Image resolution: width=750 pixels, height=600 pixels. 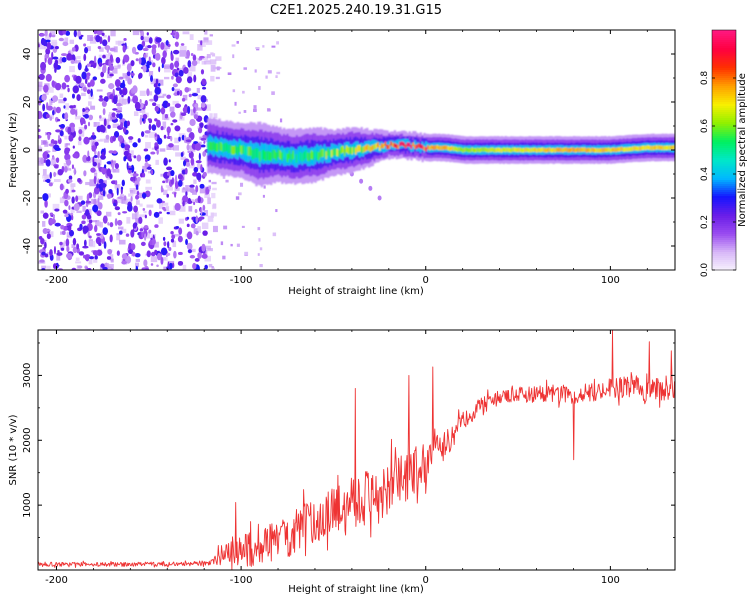 I want to click on y-tick-label: 3000, so click(x=27, y=375).